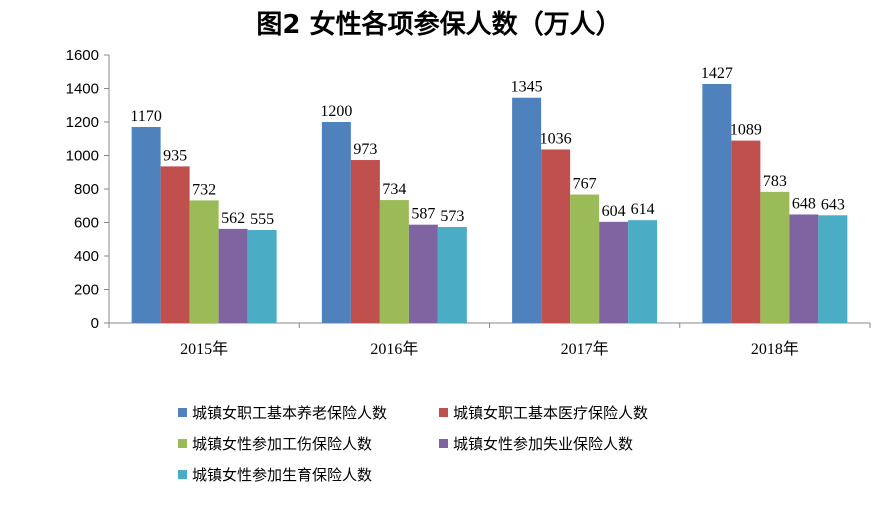 The image size is (878, 505). I want to click on legend-label: 城镇女职工基本养老保险人数, so click(289, 413).